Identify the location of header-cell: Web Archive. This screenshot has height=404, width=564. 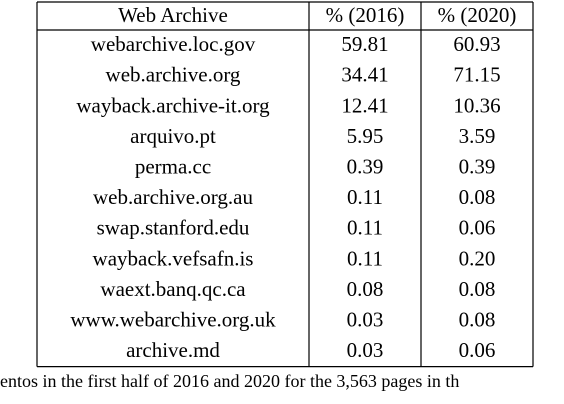
(173, 15).